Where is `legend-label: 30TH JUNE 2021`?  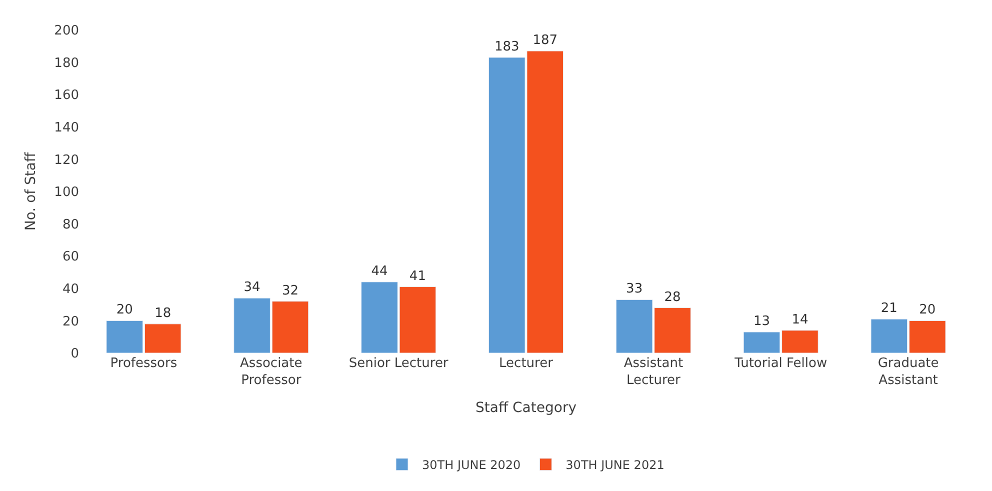
legend-label: 30TH JUNE 2021 is located at coordinates (615, 465).